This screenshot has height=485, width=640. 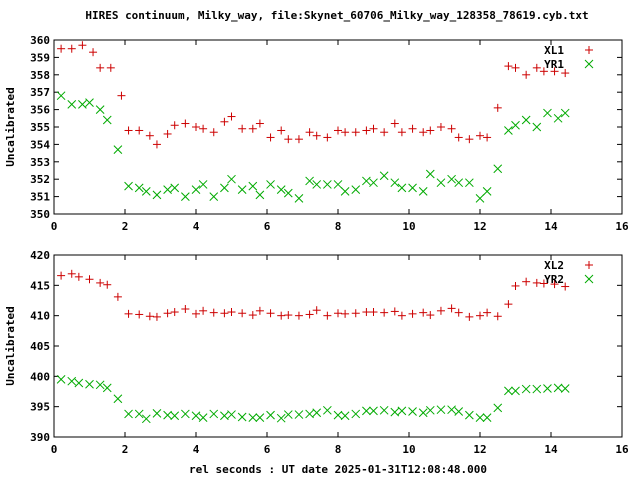 What do you see at coordinates (622, 226) in the screenshot?
I see `x-tick-label-1: 16` at bounding box center [622, 226].